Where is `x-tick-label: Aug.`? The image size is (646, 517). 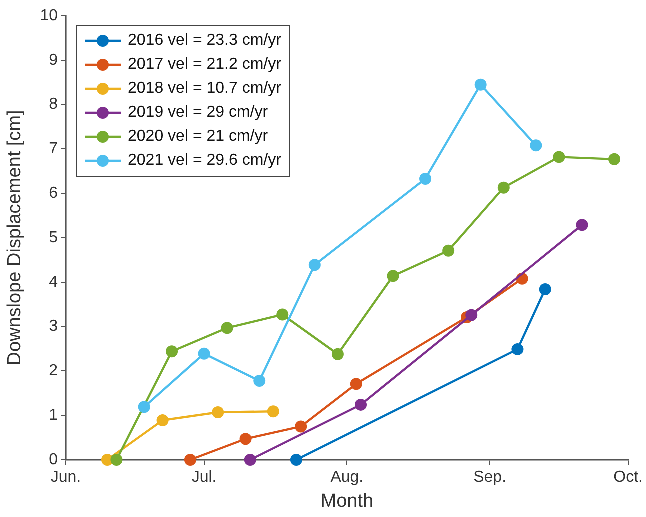
x-tick-label: Aug. is located at coordinates (347, 477).